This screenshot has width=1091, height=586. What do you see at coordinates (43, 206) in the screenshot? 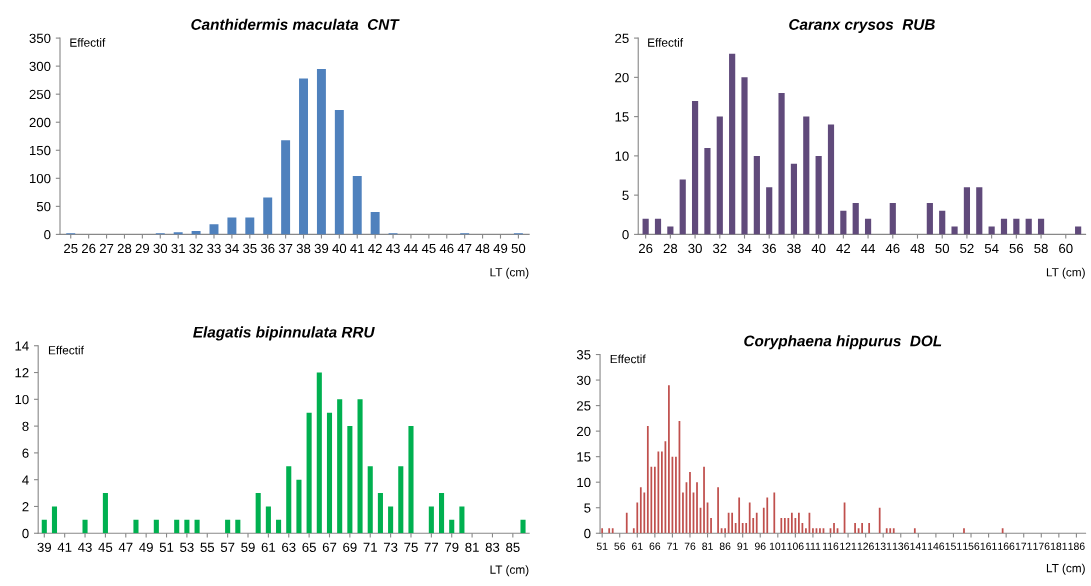
I see `y-tick-label: 50` at bounding box center [43, 206].